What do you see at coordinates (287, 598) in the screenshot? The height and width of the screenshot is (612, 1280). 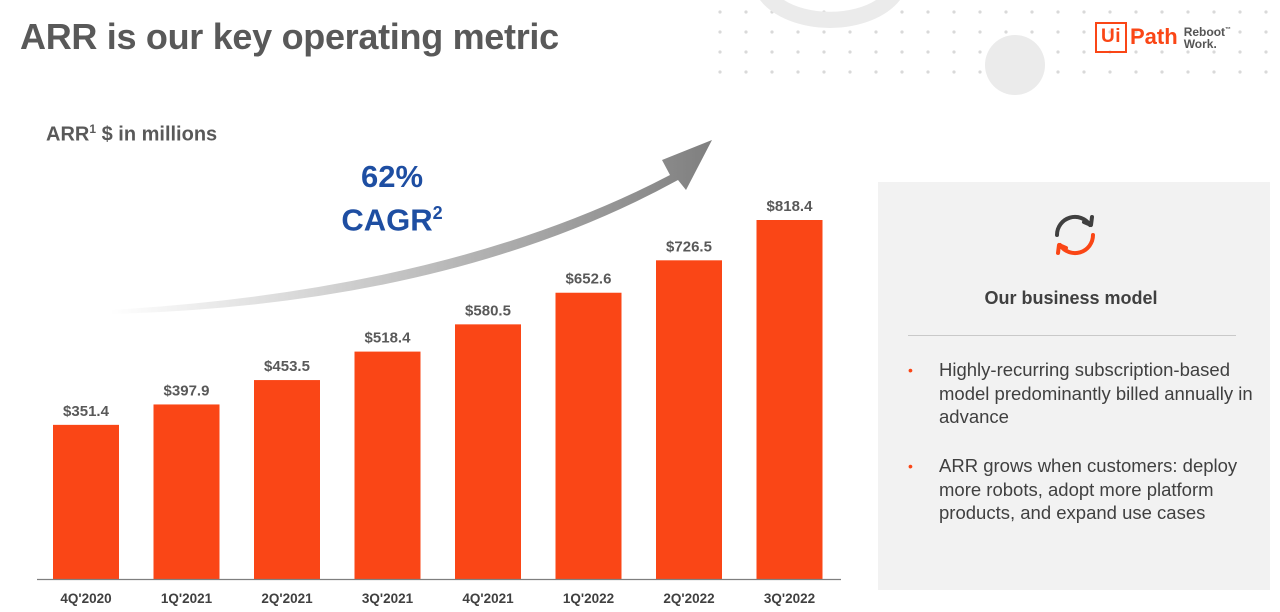 I see `x-tick-label: 2Q'2021` at bounding box center [287, 598].